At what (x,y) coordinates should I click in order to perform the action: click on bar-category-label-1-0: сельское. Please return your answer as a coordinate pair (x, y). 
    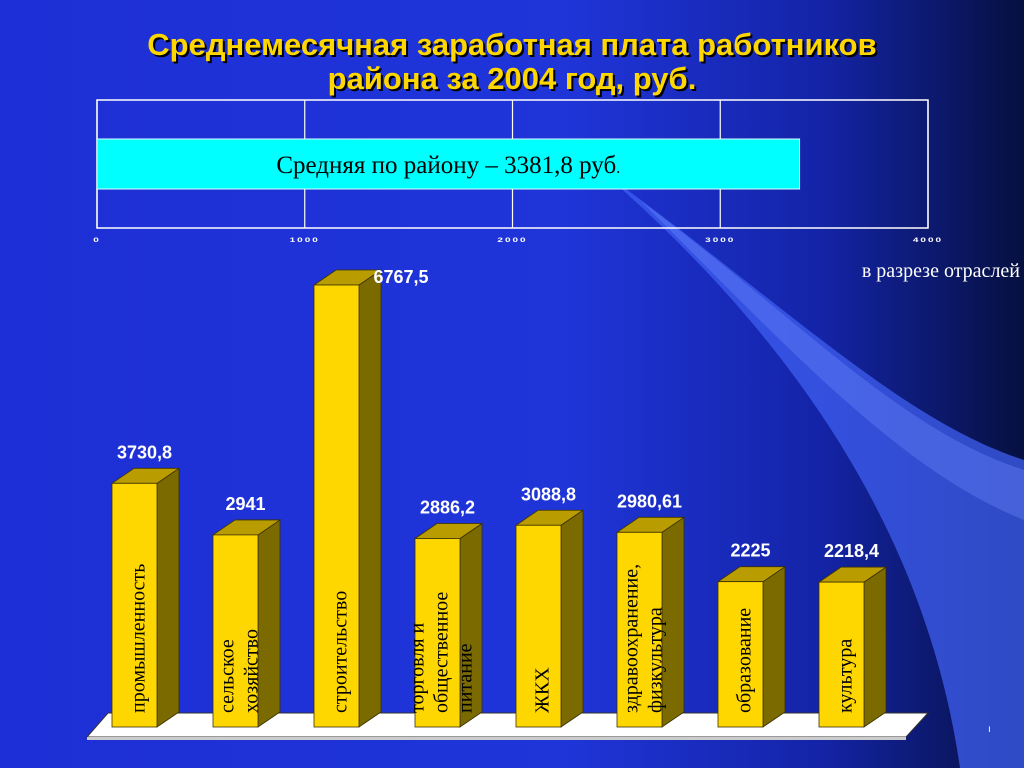
    Looking at the image, I should click on (228, 676).